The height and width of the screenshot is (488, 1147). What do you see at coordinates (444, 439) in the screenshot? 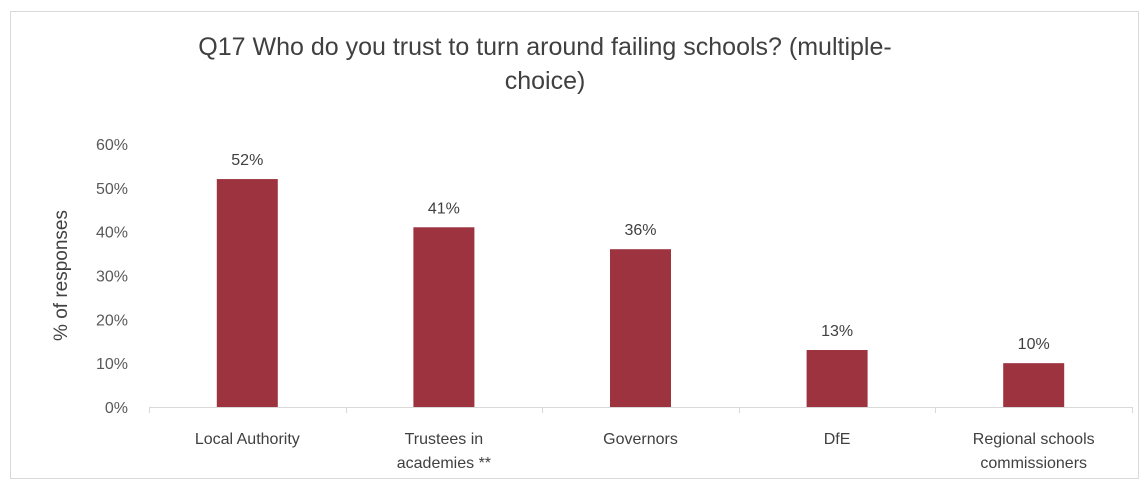
I see `category-label: Trustees in` at bounding box center [444, 439].